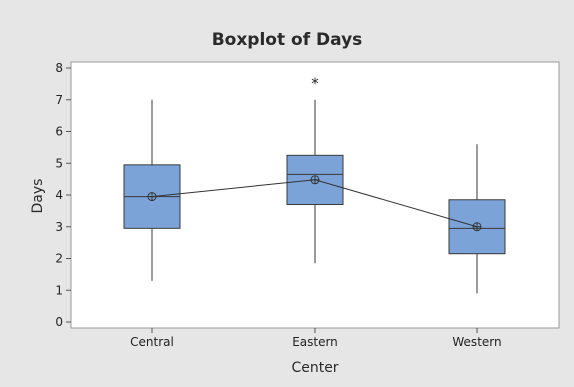 The height and width of the screenshot is (387, 574). I want to click on mean-symbol-eastern, so click(315, 180).